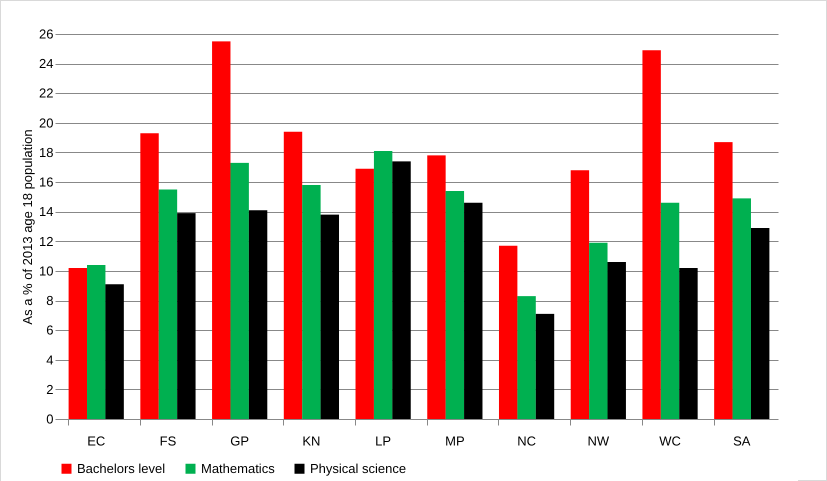 The height and width of the screenshot is (481, 827). What do you see at coordinates (238, 468) in the screenshot?
I see `legend-label: Mathematics` at bounding box center [238, 468].